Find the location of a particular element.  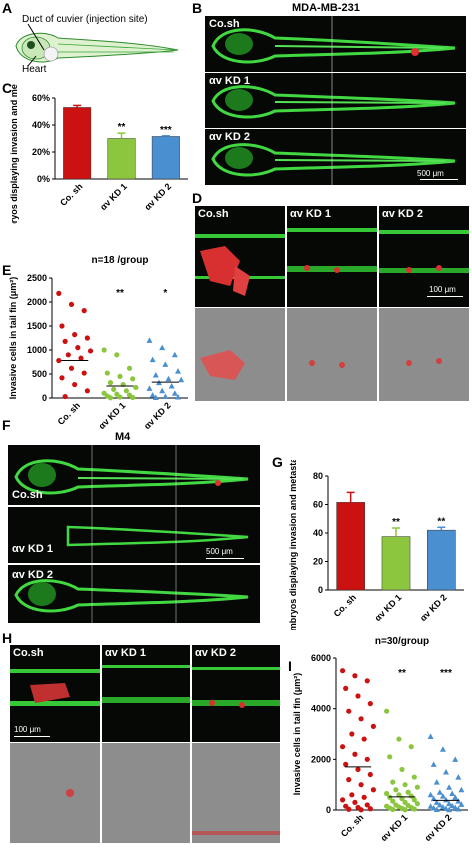

significance-label: * is located at coordinates (165, 293).